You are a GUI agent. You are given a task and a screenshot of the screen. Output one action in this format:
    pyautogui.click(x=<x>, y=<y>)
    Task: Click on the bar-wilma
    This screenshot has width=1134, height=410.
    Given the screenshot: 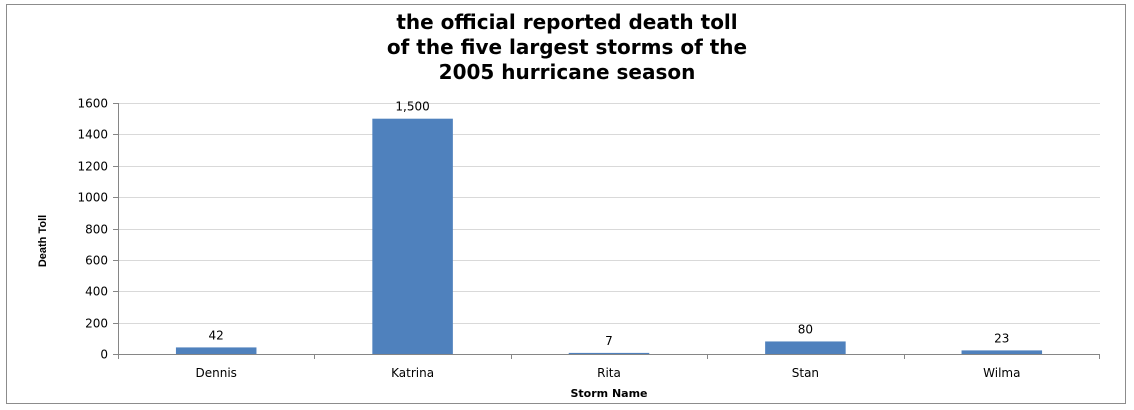 What is the action you would take?
    pyautogui.click(x=1002, y=352)
    